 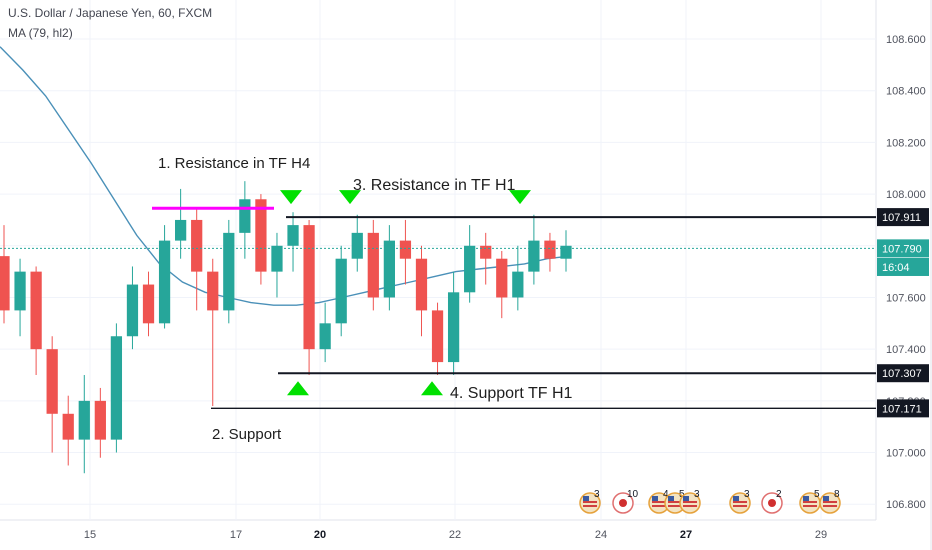 I want to click on event-count: 10, so click(x=633, y=494).